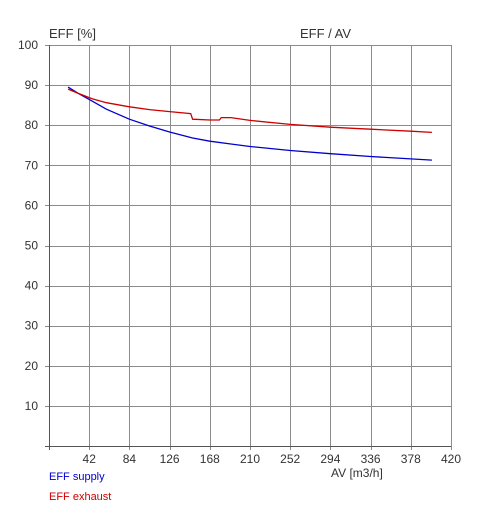 The image size is (480, 511). I want to click on chart-title: EFF / AV, so click(325, 33).